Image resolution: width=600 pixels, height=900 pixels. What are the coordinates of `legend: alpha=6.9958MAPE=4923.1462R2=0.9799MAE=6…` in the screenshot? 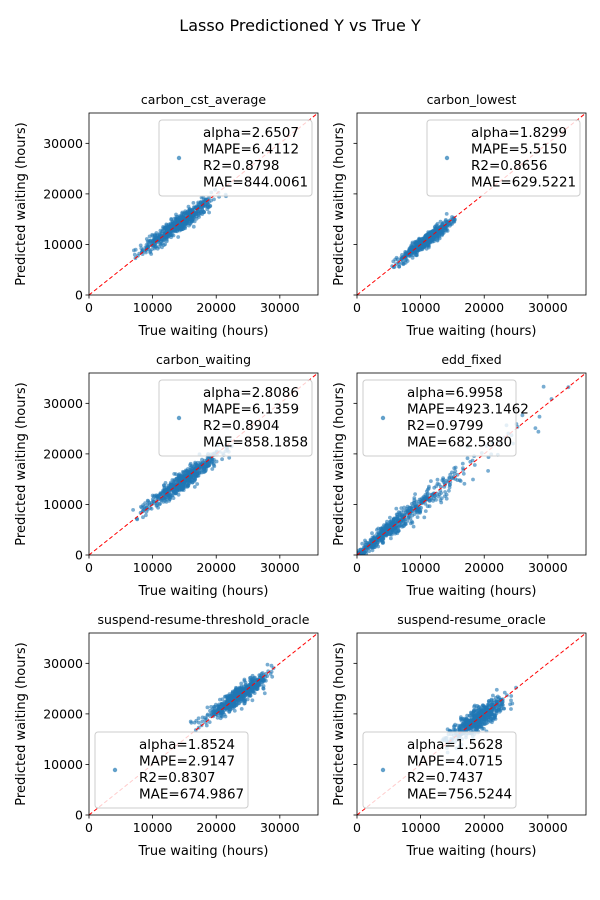 It's located at (445, 418).